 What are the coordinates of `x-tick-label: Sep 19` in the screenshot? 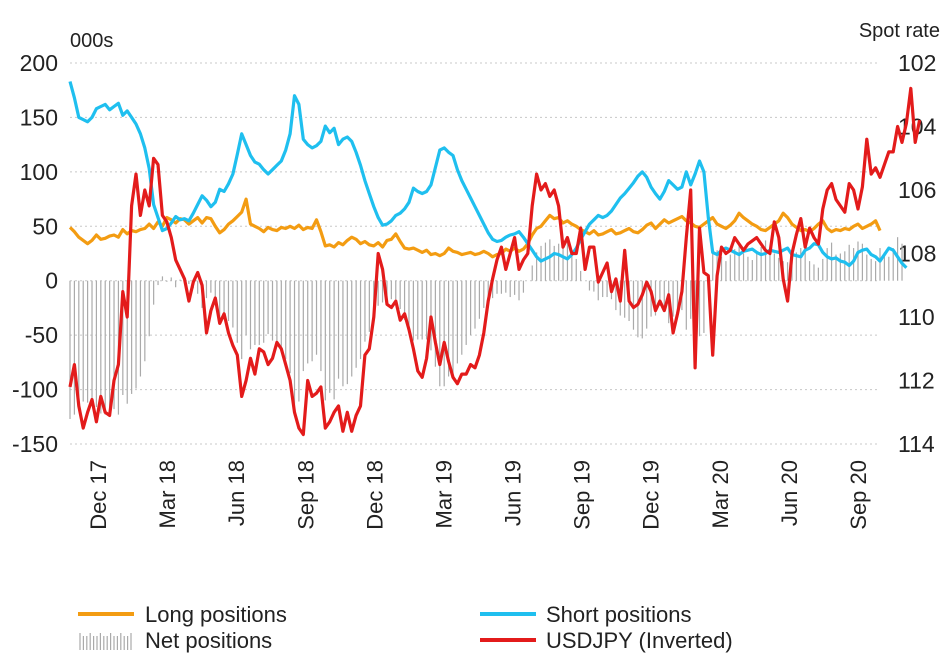 It's located at (582, 495).